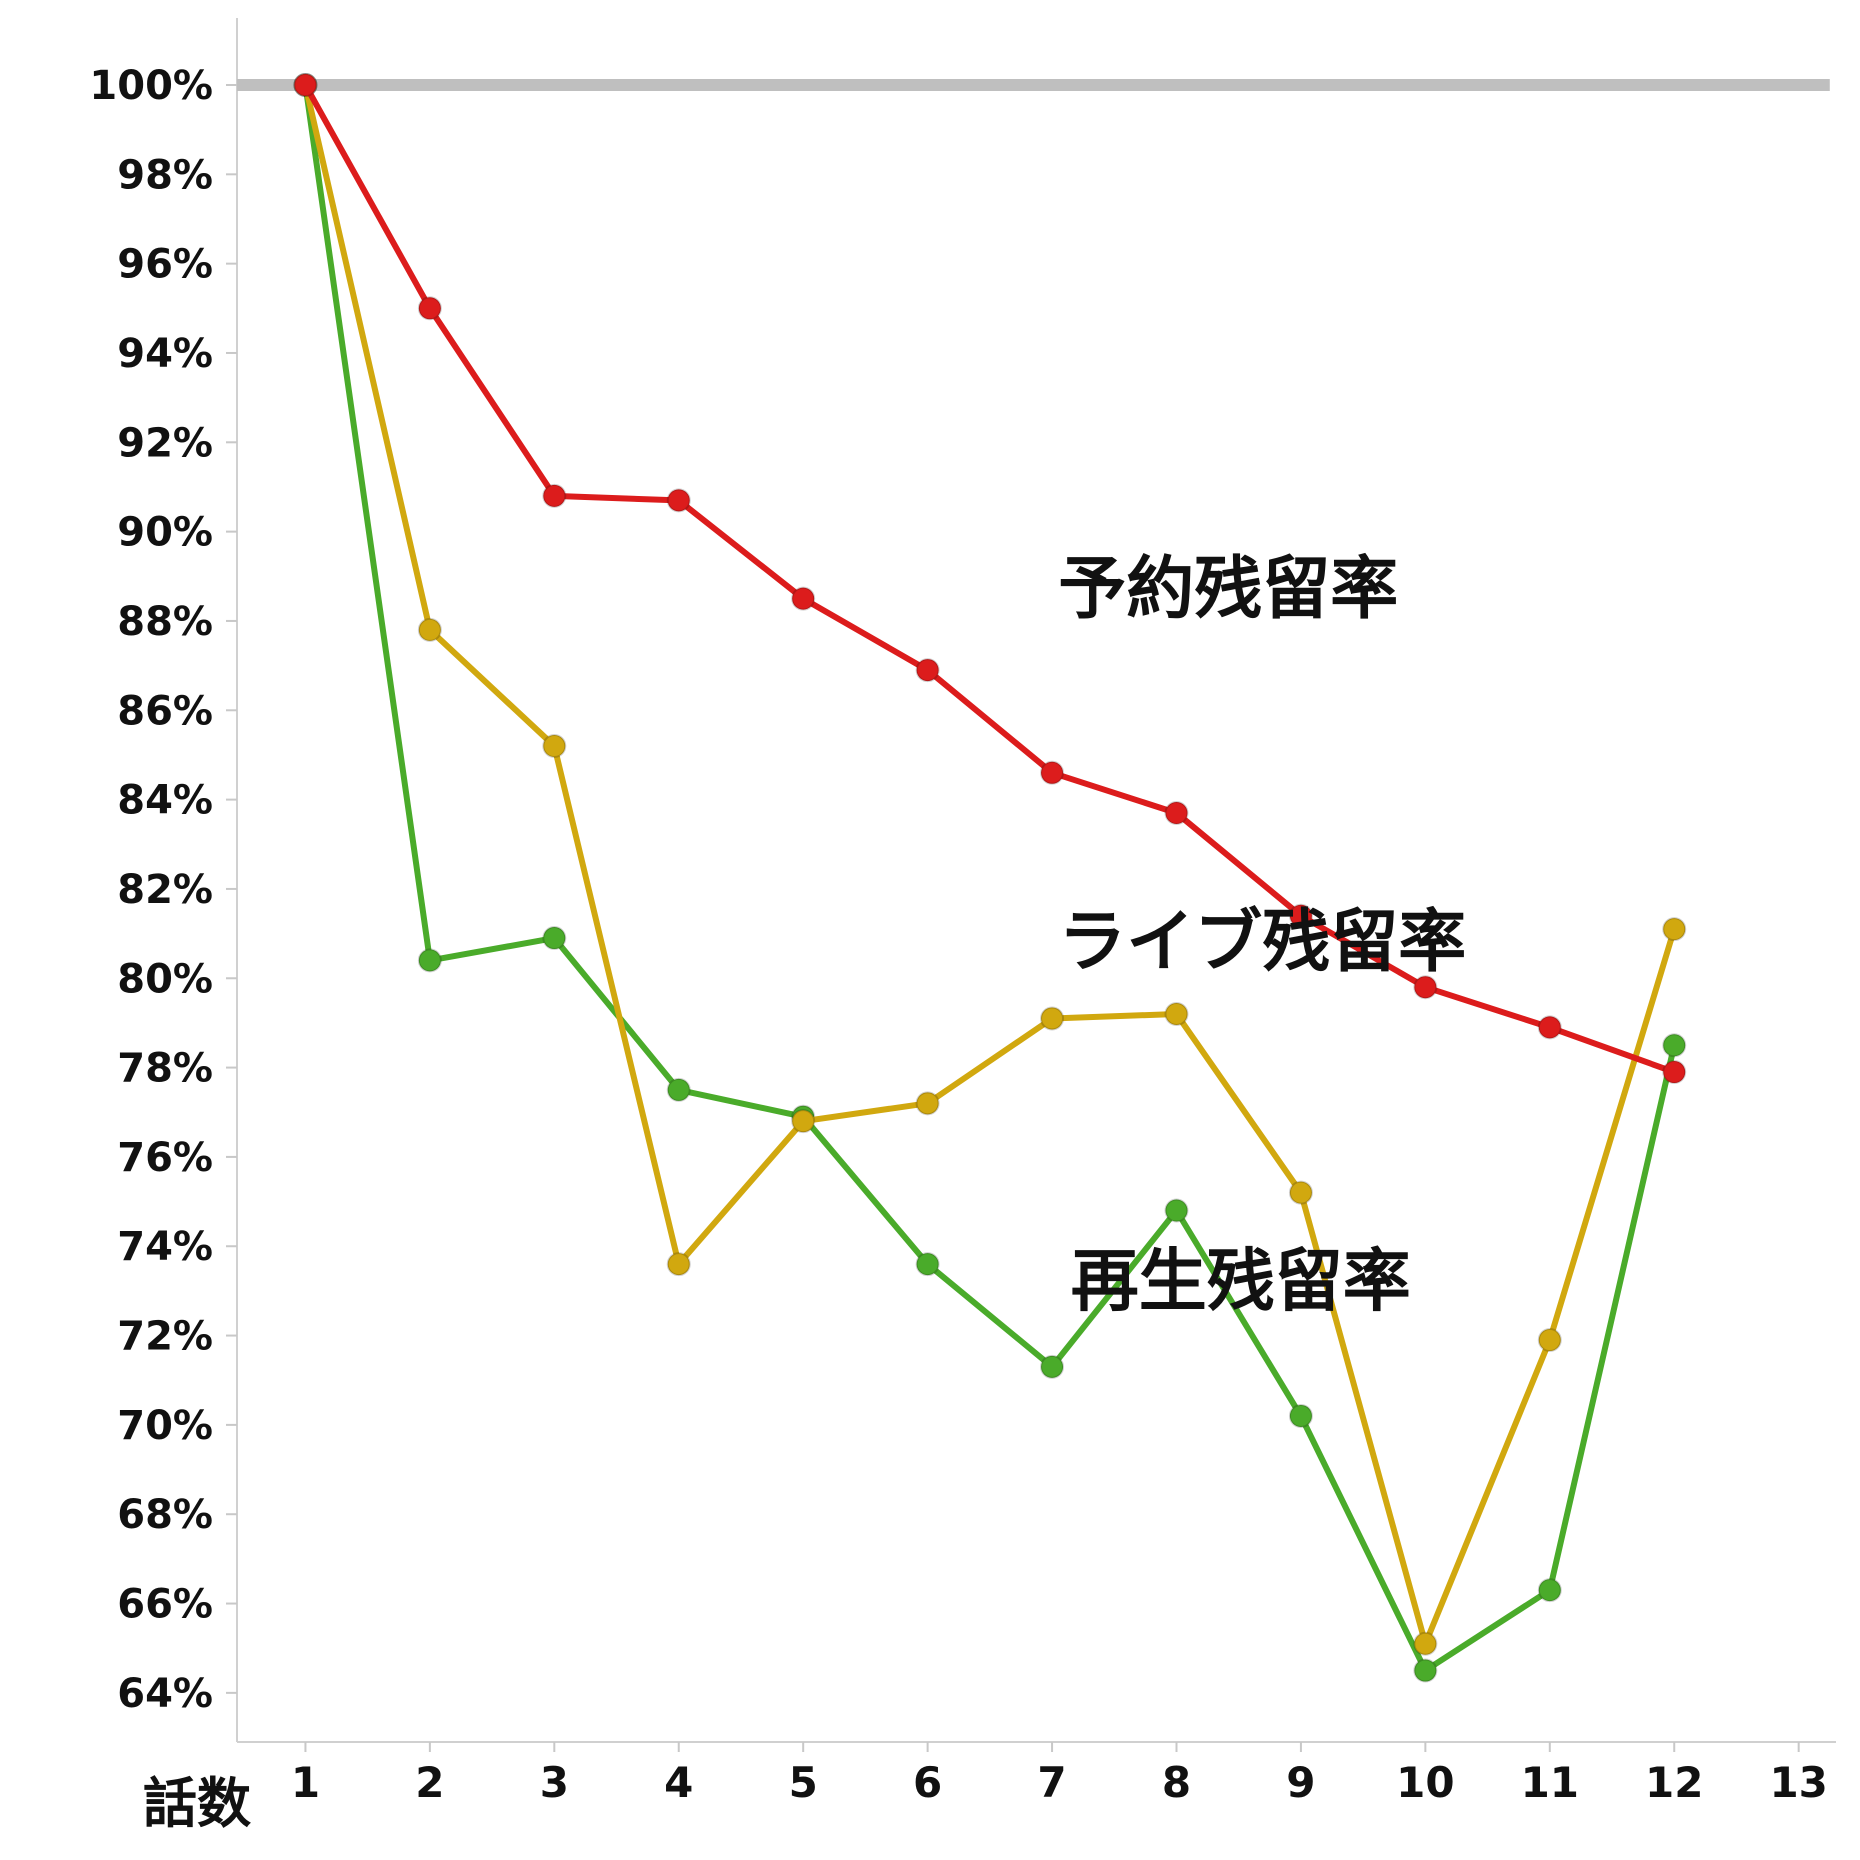  Describe the element at coordinates (1051, 1782) in the screenshot. I see `x-tick-label: 7` at that location.